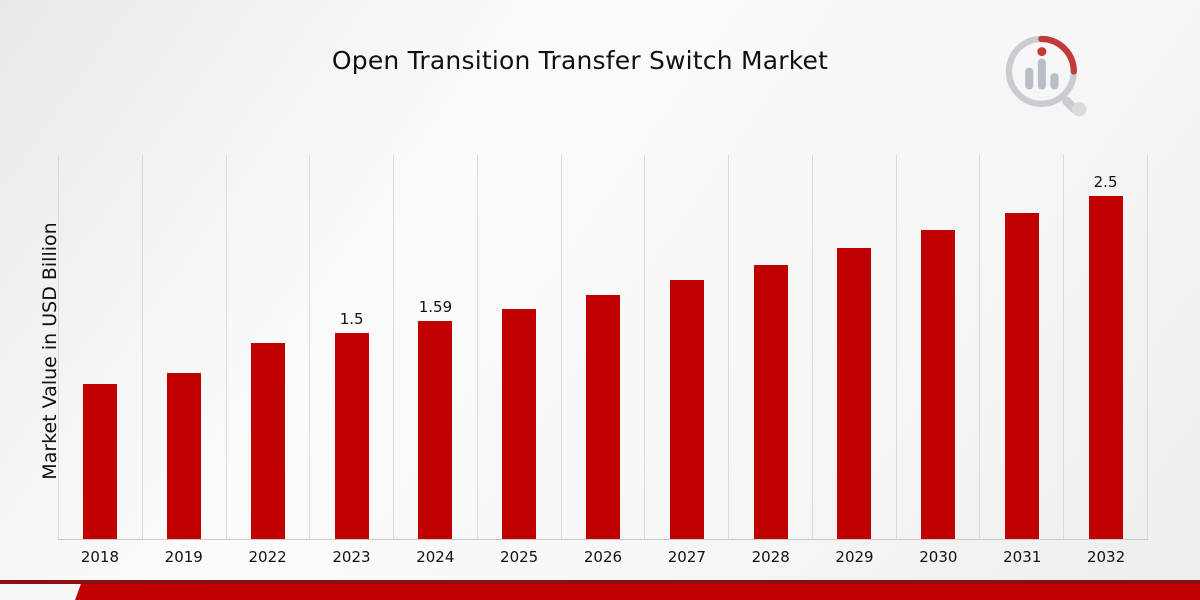 This screenshot has width=1200, height=600. I want to click on bar-2027, so click(686, 409).